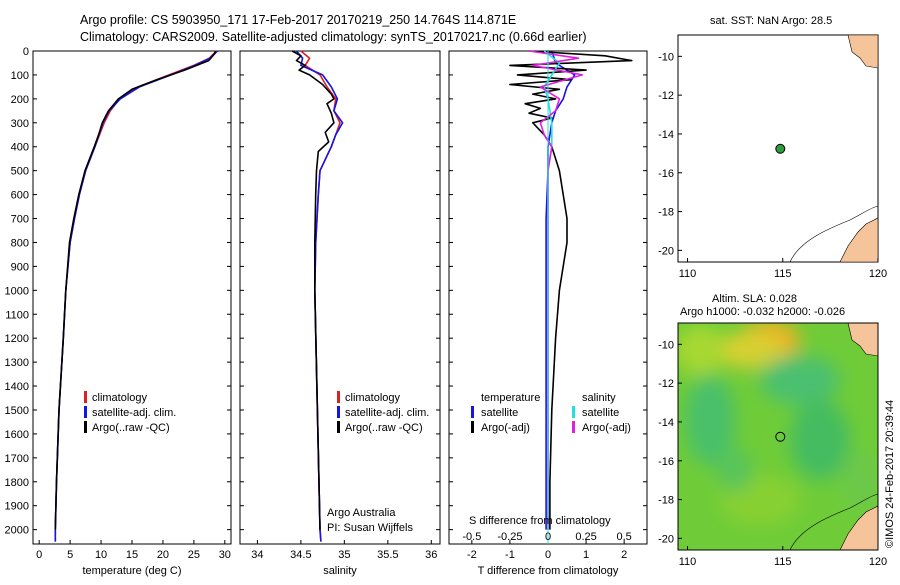 This screenshot has height=585, width=900. Describe the element at coordinates (624, 555) in the screenshot. I see `x-tick-label: 2` at that location.